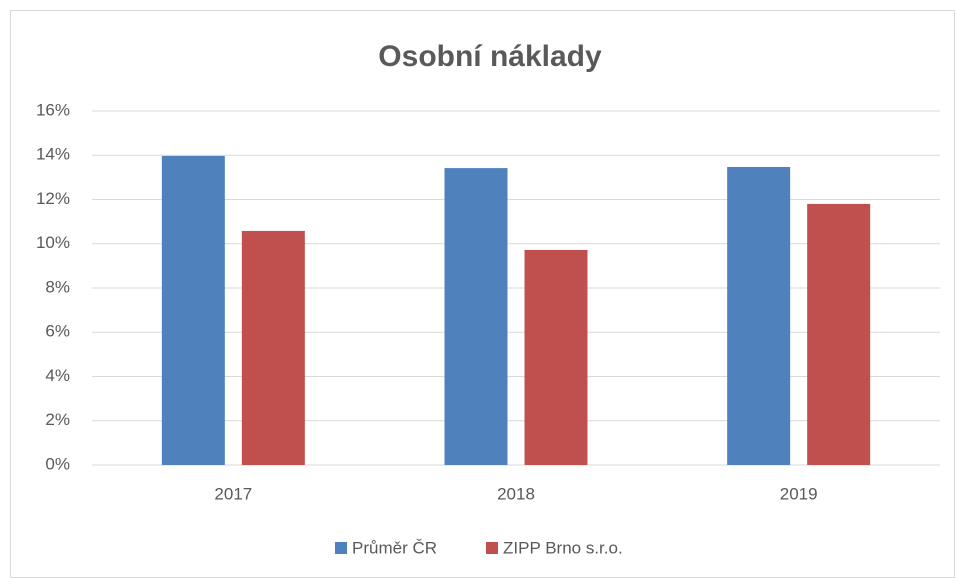  I want to click on x-tick-label: 2017, so click(233, 493).